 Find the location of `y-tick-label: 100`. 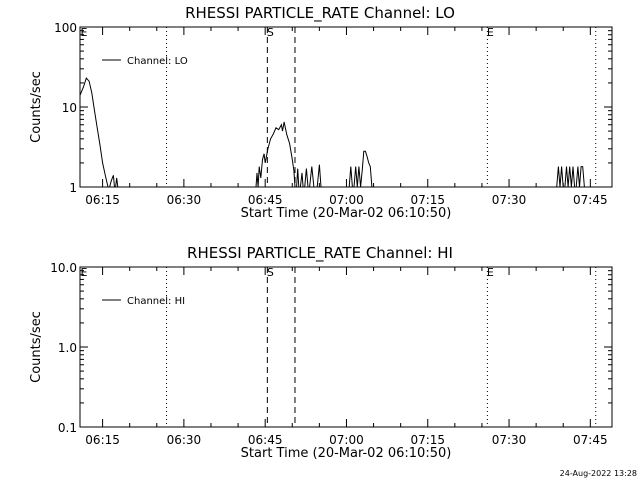

y-tick-label: 100 is located at coordinates (65, 28).